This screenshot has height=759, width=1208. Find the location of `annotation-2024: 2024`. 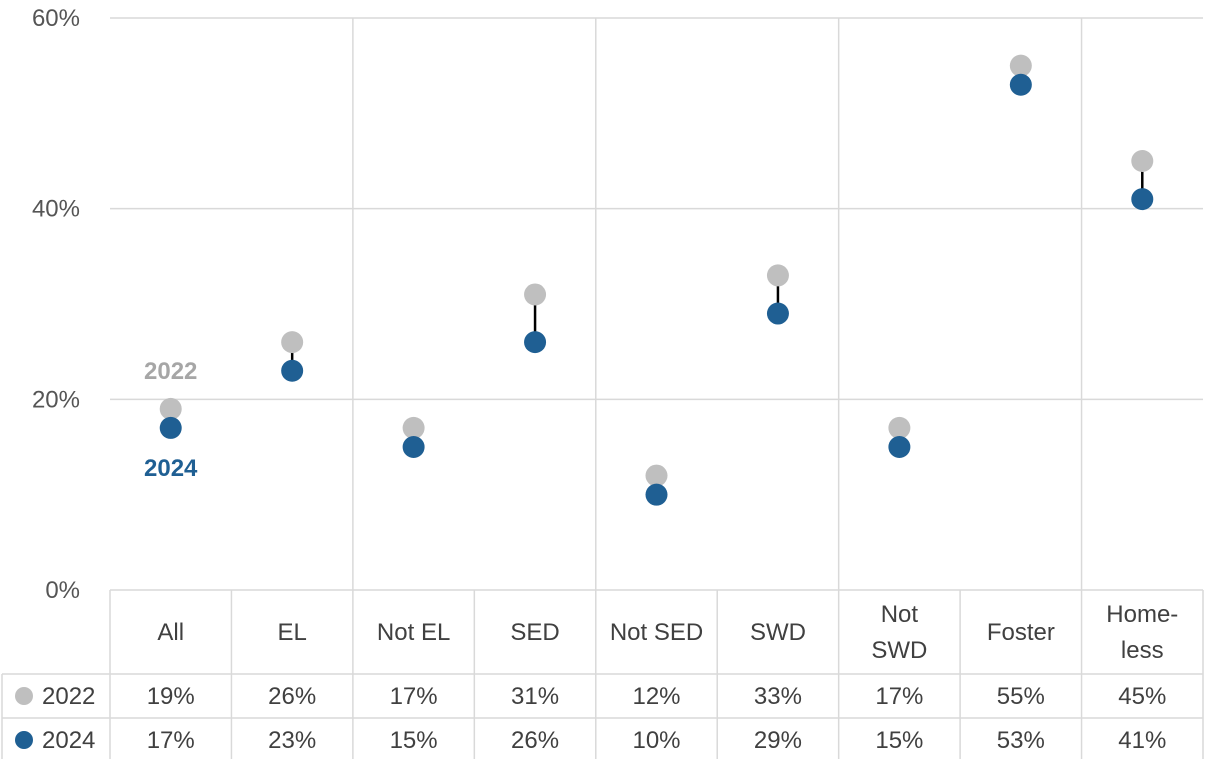

annotation-2024: 2024 is located at coordinates (171, 468).